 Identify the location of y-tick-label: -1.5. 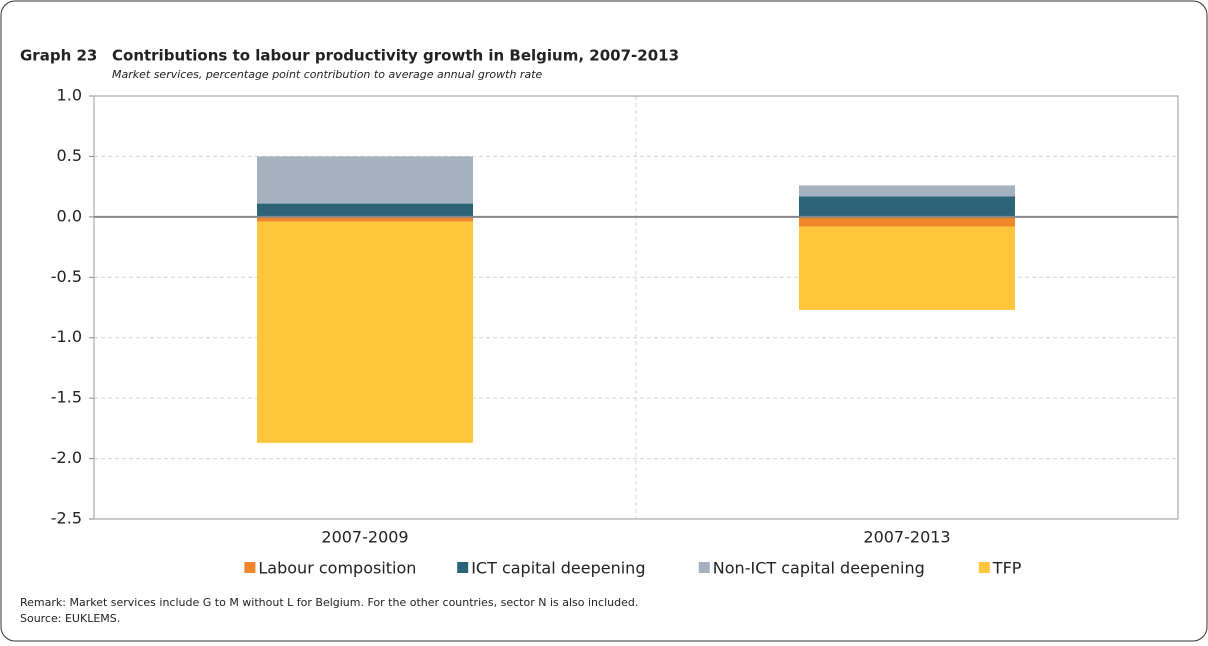
(66, 397).